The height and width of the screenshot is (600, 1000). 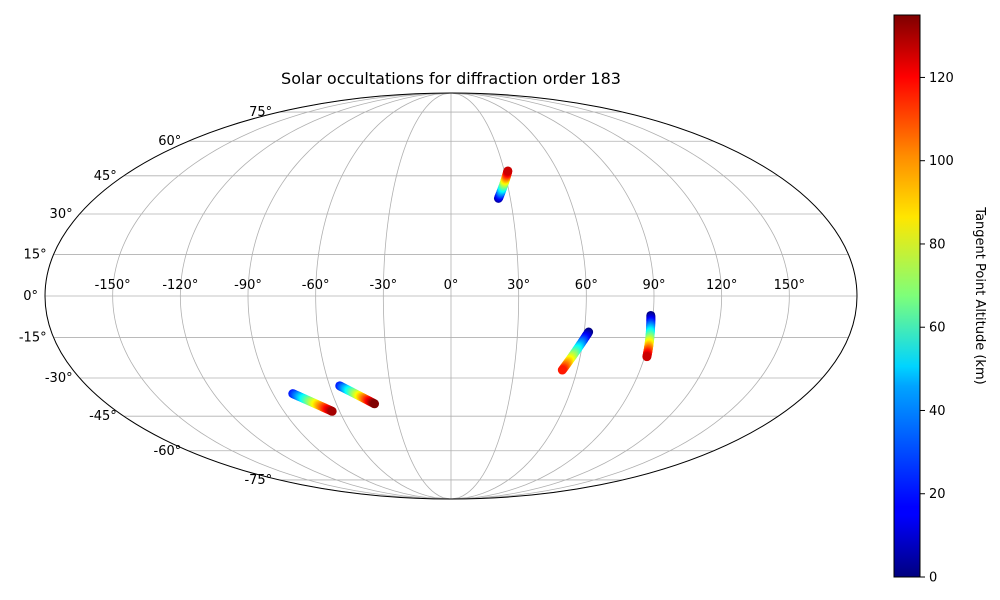 What do you see at coordinates (180, 285) in the screenshot?
I see `longitude-tick-label: -120°` at bounding box center [180, 285].